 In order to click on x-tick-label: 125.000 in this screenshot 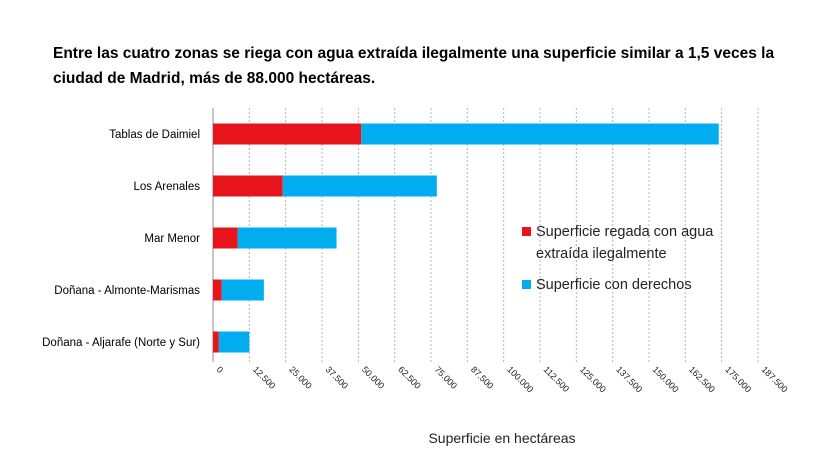, I will do `click(593, 379)`.